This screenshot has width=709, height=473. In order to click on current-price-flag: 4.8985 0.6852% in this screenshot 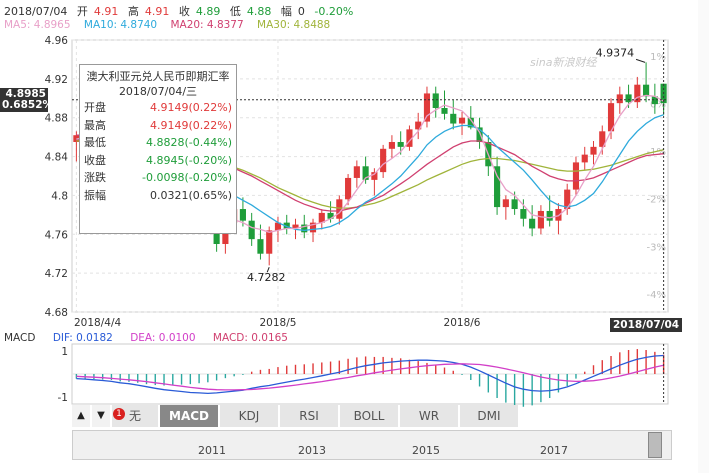, I will do `click(27, 100)`.